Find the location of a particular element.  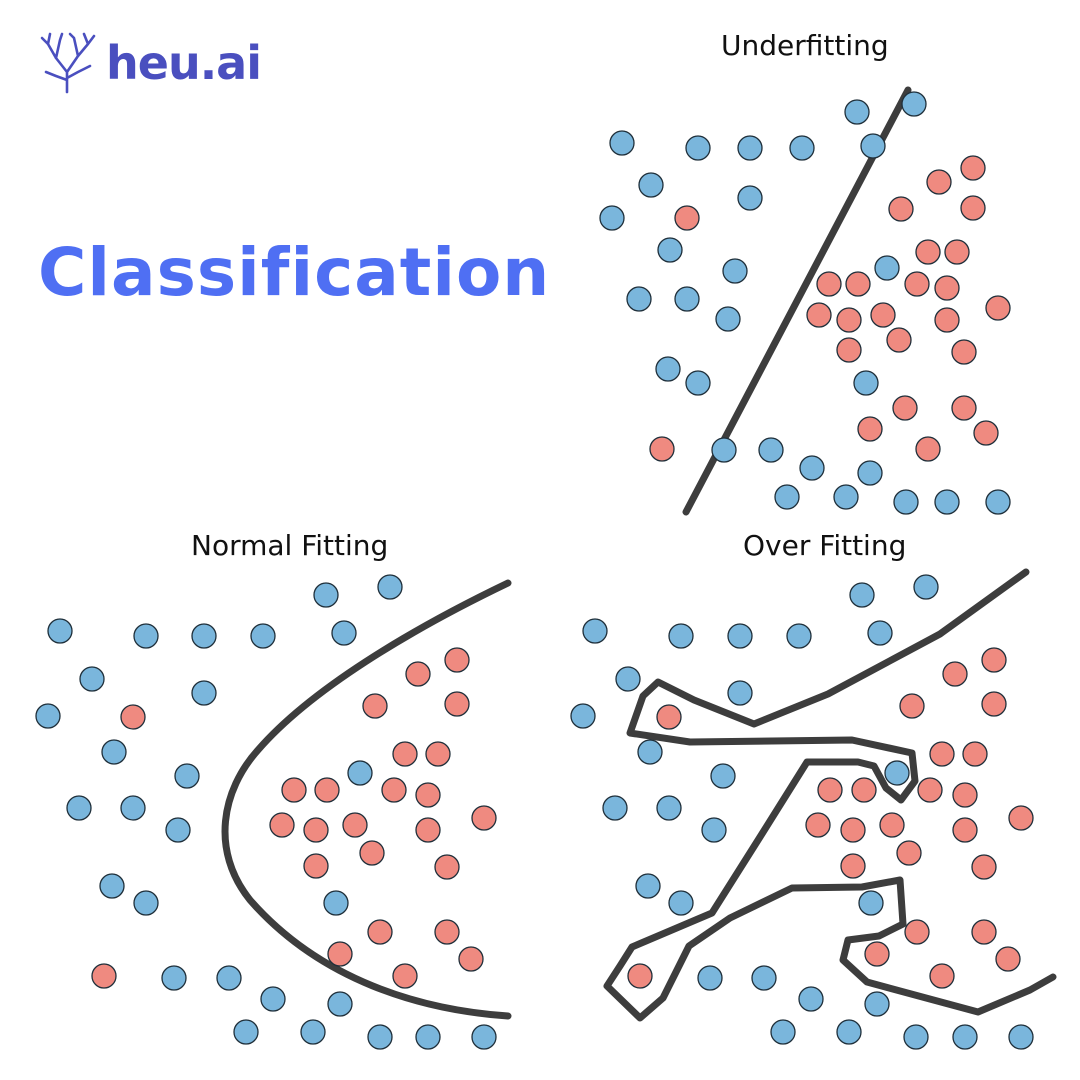

underfitting-title: Underfitting is located at coordinates (805, 45).